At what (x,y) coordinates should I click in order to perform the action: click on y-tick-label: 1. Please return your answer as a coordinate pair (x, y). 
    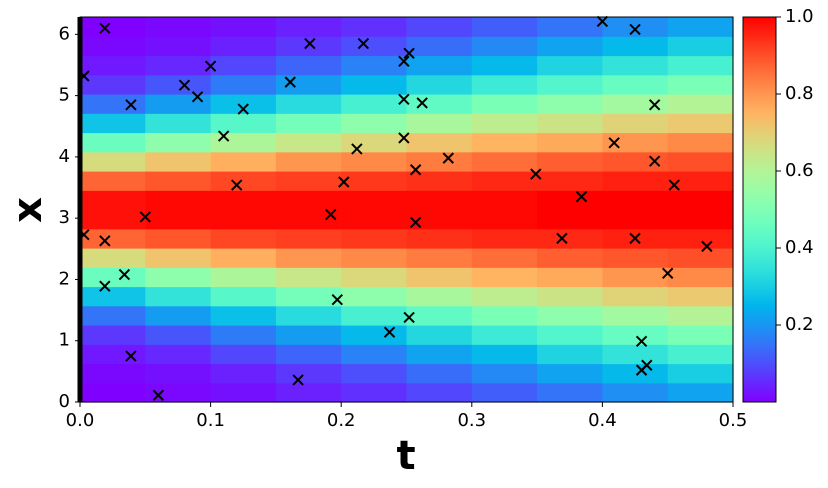
    Looking at the image, I should click on (64, 340).